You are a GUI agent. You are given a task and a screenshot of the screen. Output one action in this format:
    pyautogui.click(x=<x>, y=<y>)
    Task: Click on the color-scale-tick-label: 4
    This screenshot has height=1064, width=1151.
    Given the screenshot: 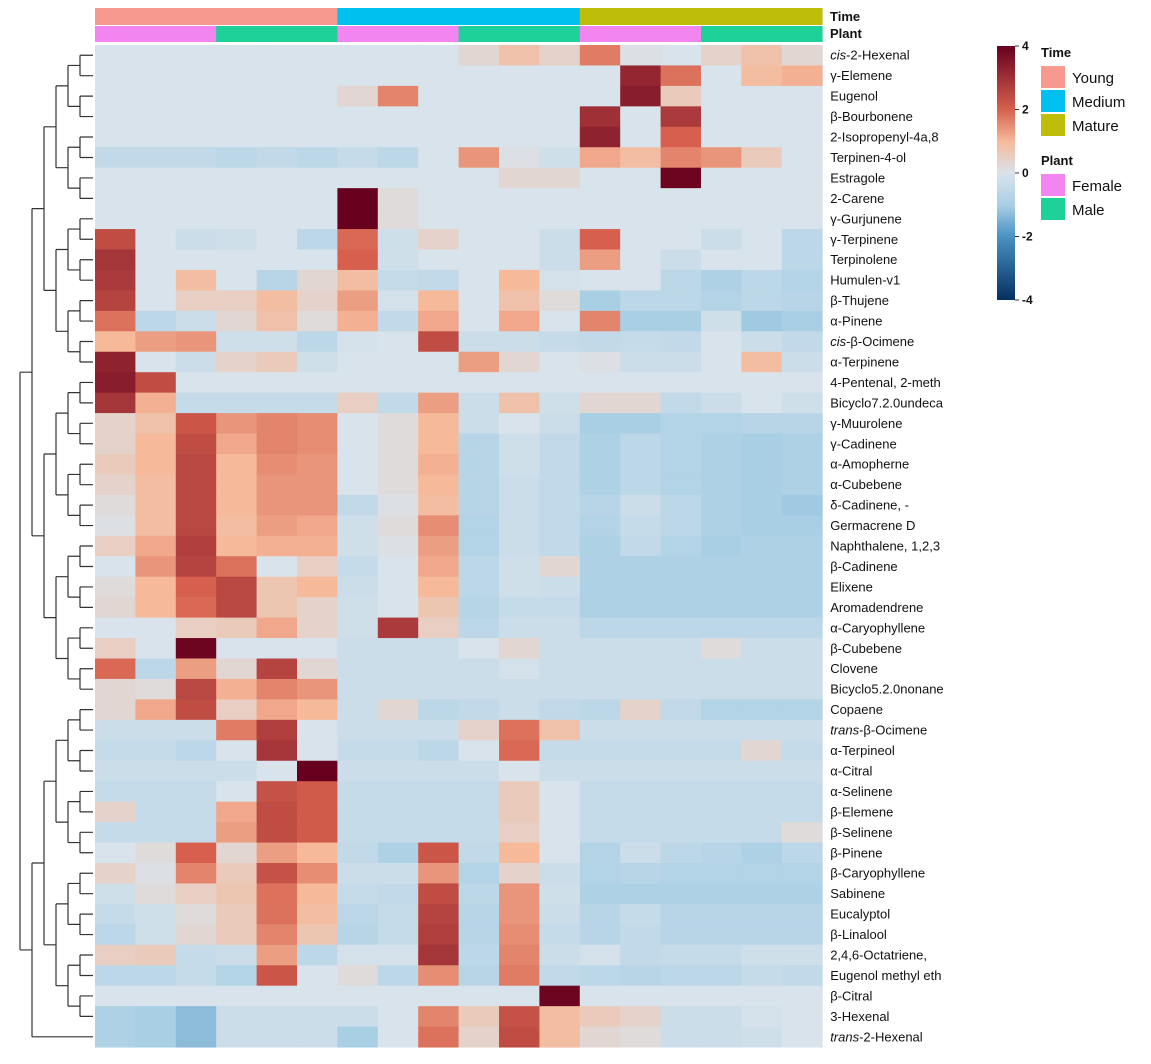 What is the action you would take?
    pyautogui.click(x=1025, y=46)
    